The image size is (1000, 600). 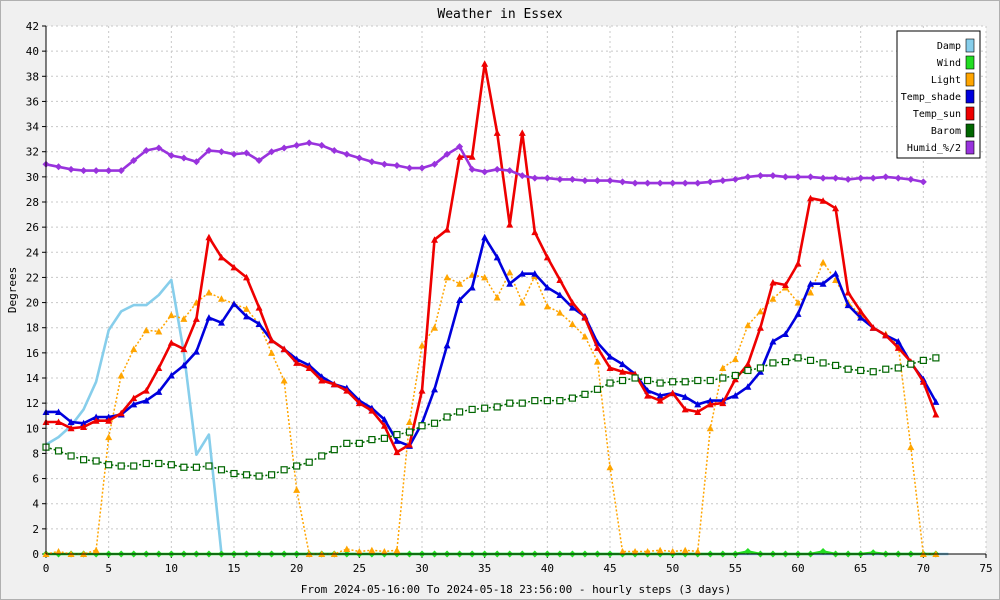 I want to click on x-tick-label: 65, so click(x=860, y=568).